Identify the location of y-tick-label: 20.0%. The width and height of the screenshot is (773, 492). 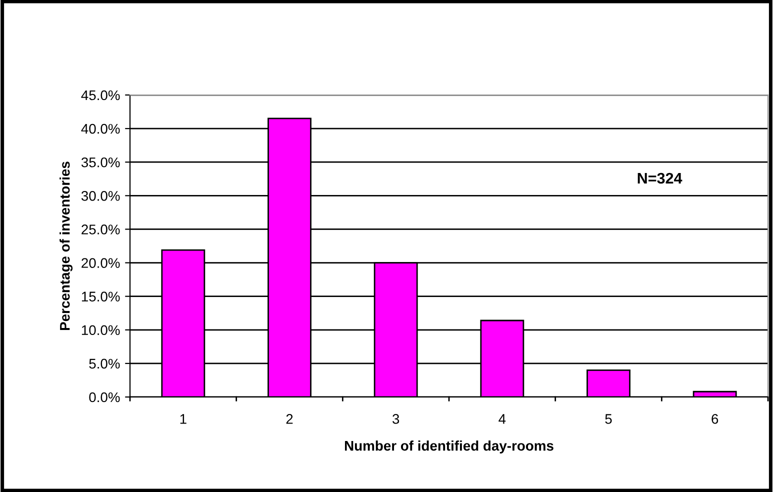
(101, 263).